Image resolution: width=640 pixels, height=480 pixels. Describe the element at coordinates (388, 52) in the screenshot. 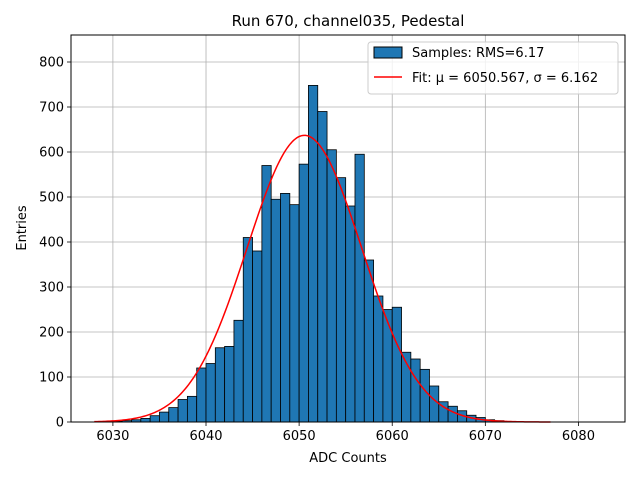

I see `legend-swatch-samples` at that location.